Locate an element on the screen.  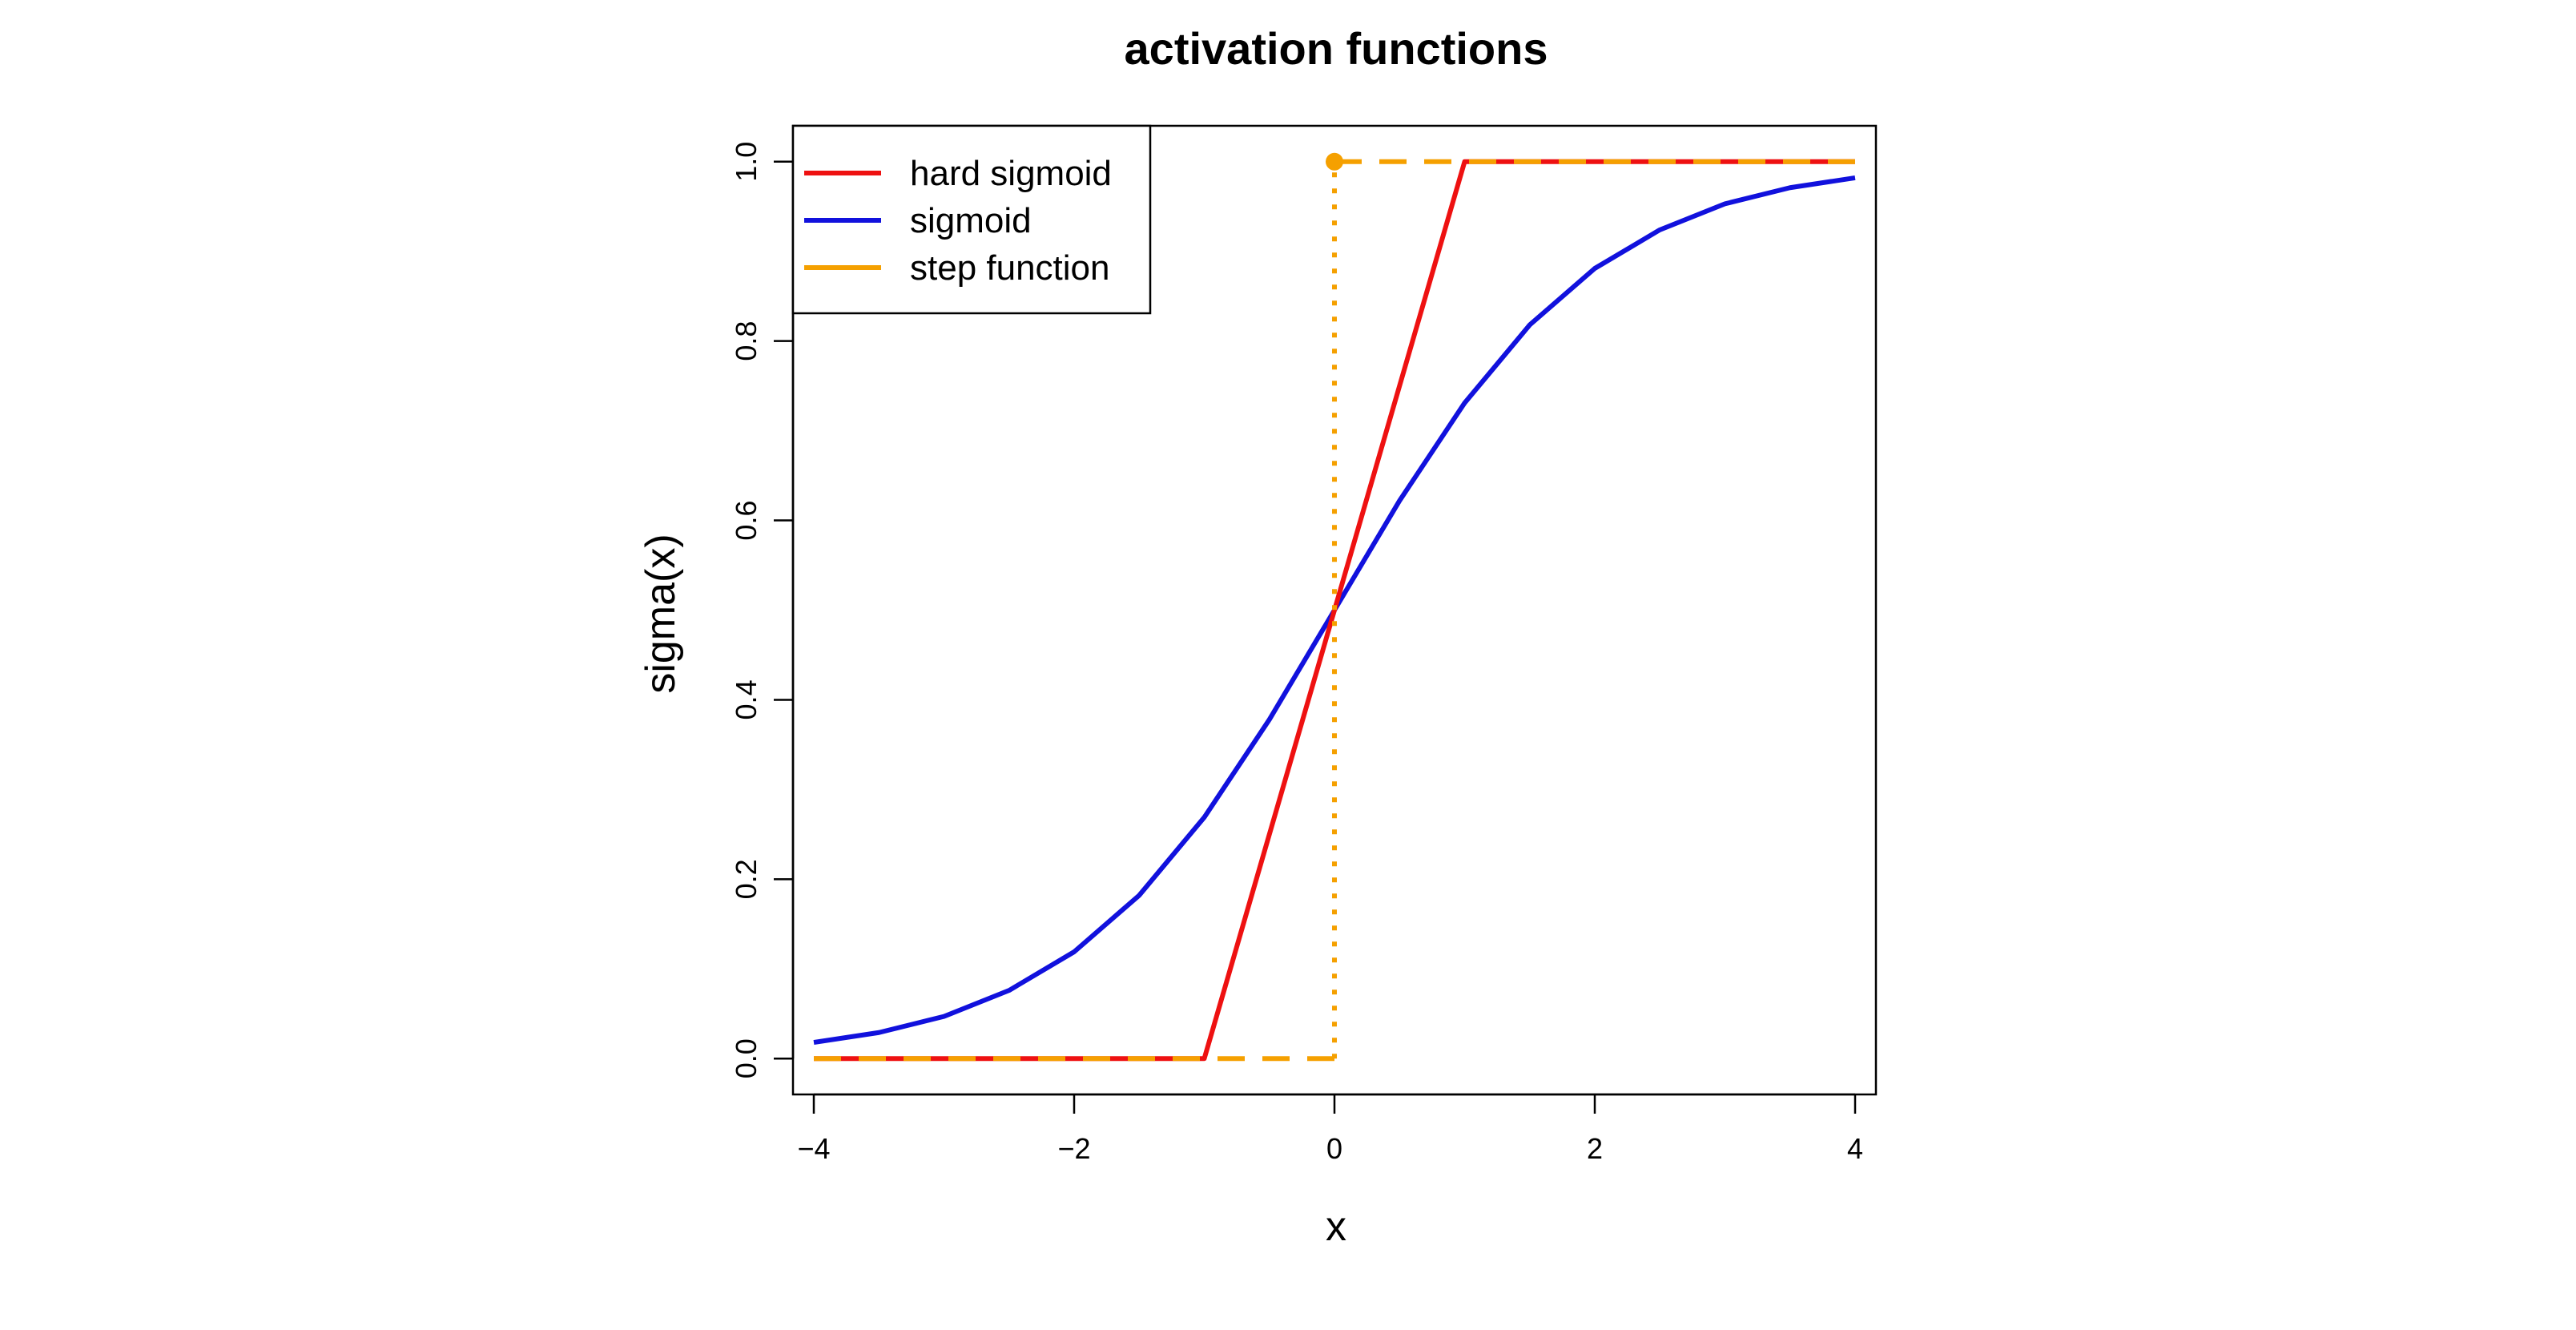
x-axis-label: x is located at coordinates (1336, 1226).